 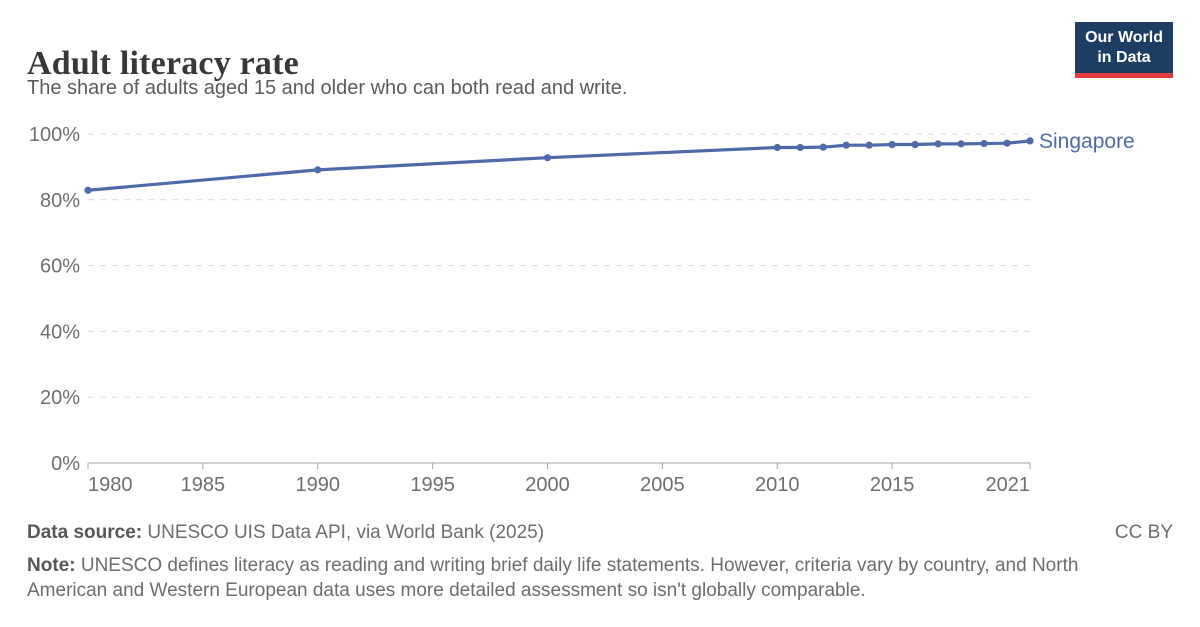 I want to click on x-tick-label: 1995, so click(x=432, y=485).